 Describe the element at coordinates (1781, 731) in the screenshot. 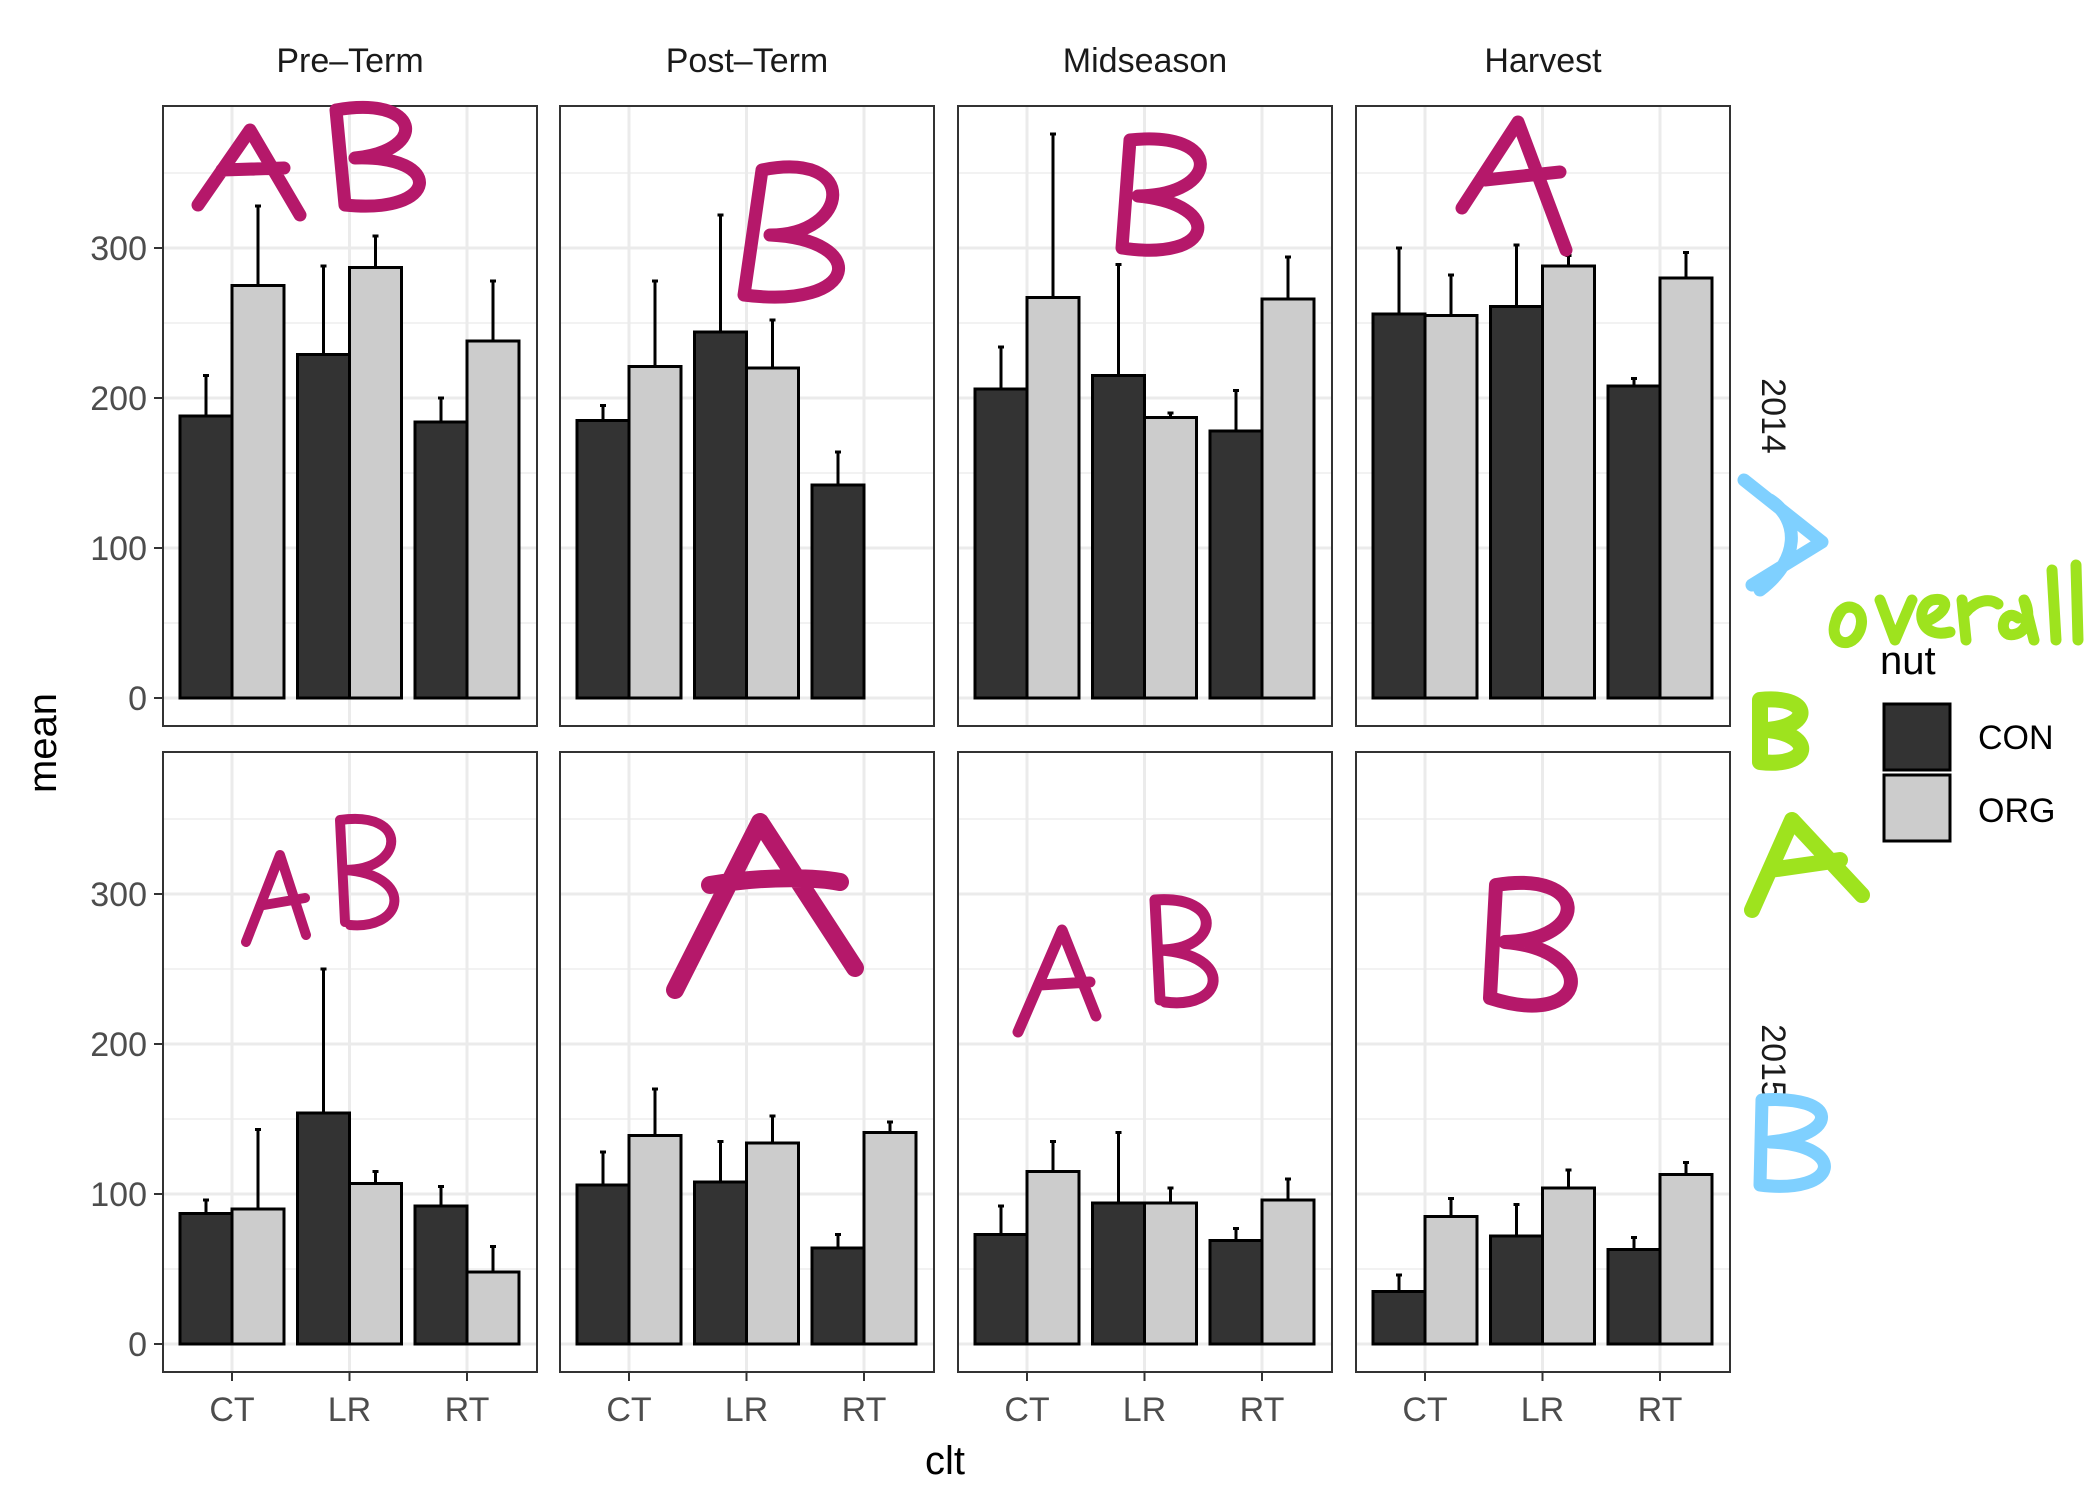

I see `annotation-overall-con-B` at that location.